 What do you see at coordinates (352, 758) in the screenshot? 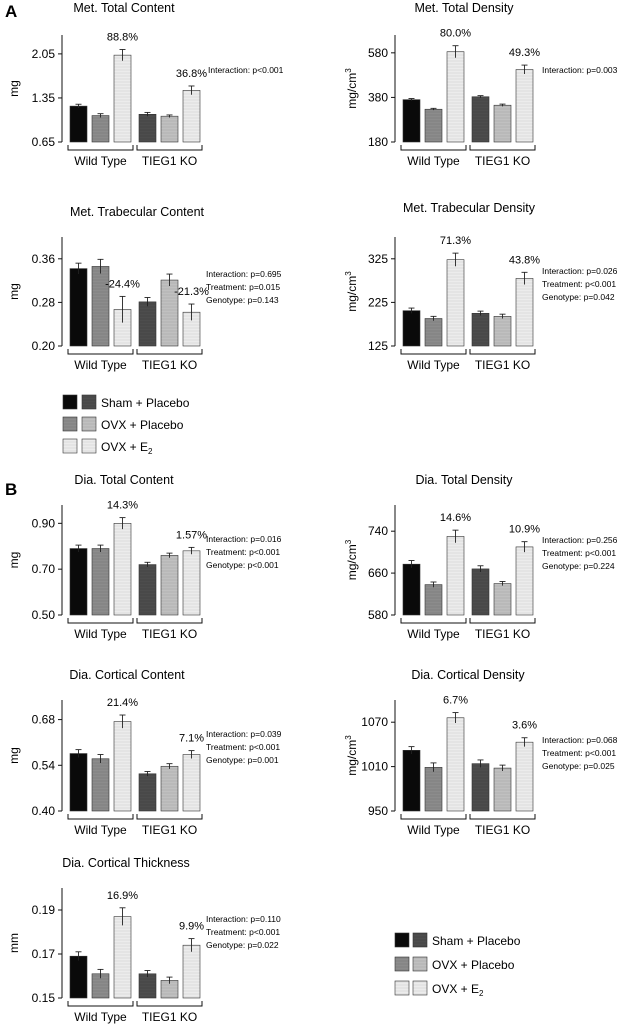
I see `y-axis-label-unit: mg/cm` at bounding box center [352, 758].